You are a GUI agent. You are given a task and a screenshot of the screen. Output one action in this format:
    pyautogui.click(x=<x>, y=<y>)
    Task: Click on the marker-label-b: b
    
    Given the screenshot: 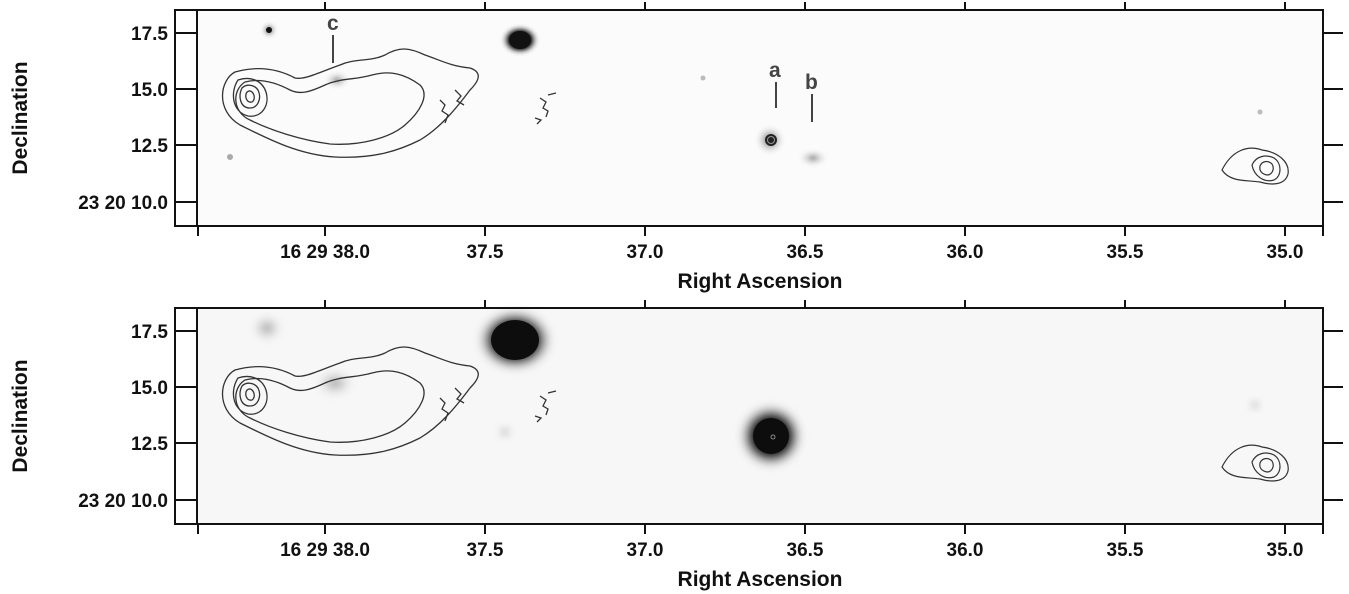 What is the action you would take?
    pyautogui.click(x=811, y=82)
    